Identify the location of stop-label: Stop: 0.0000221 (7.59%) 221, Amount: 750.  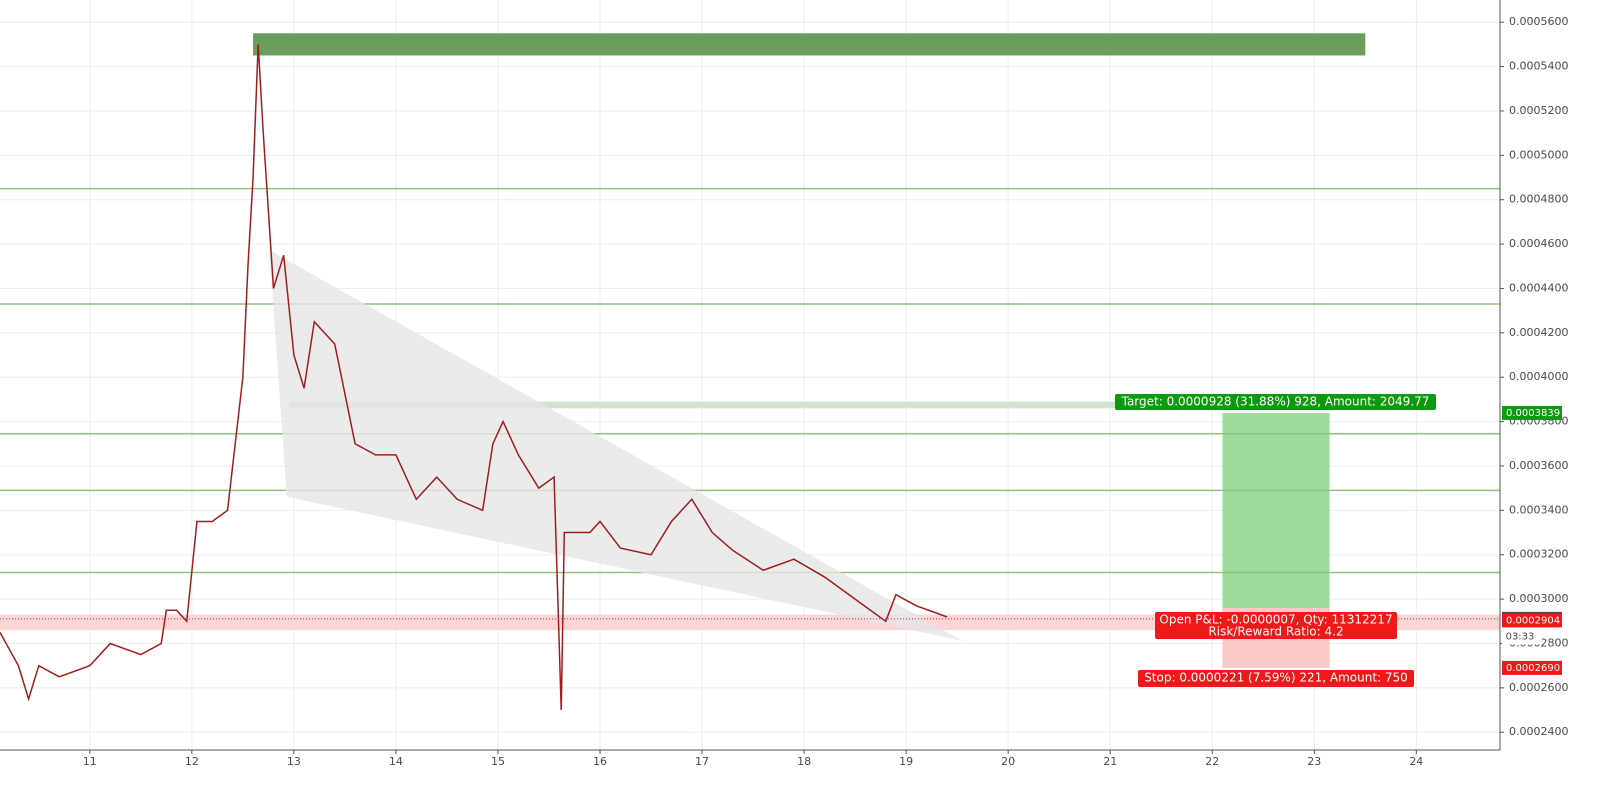
(1276, 678).